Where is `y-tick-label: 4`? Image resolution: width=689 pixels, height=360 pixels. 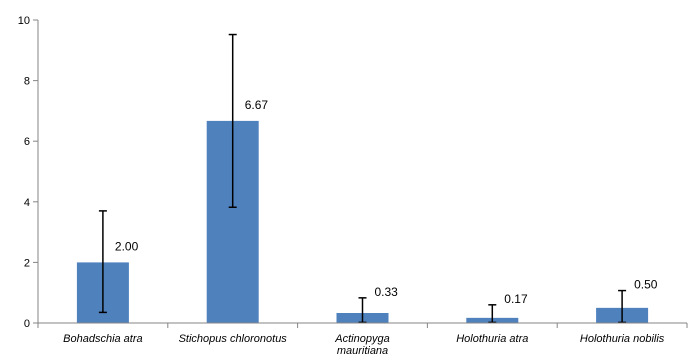 y-tick-label: 4 is located at coordinates (27, 203).